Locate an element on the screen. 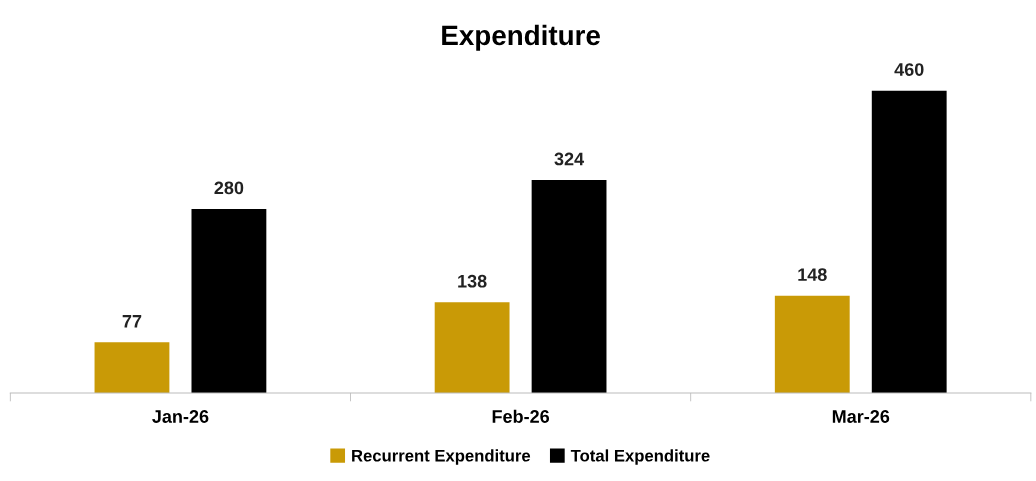  data-label: 77 is located at coordinates (132, 321).